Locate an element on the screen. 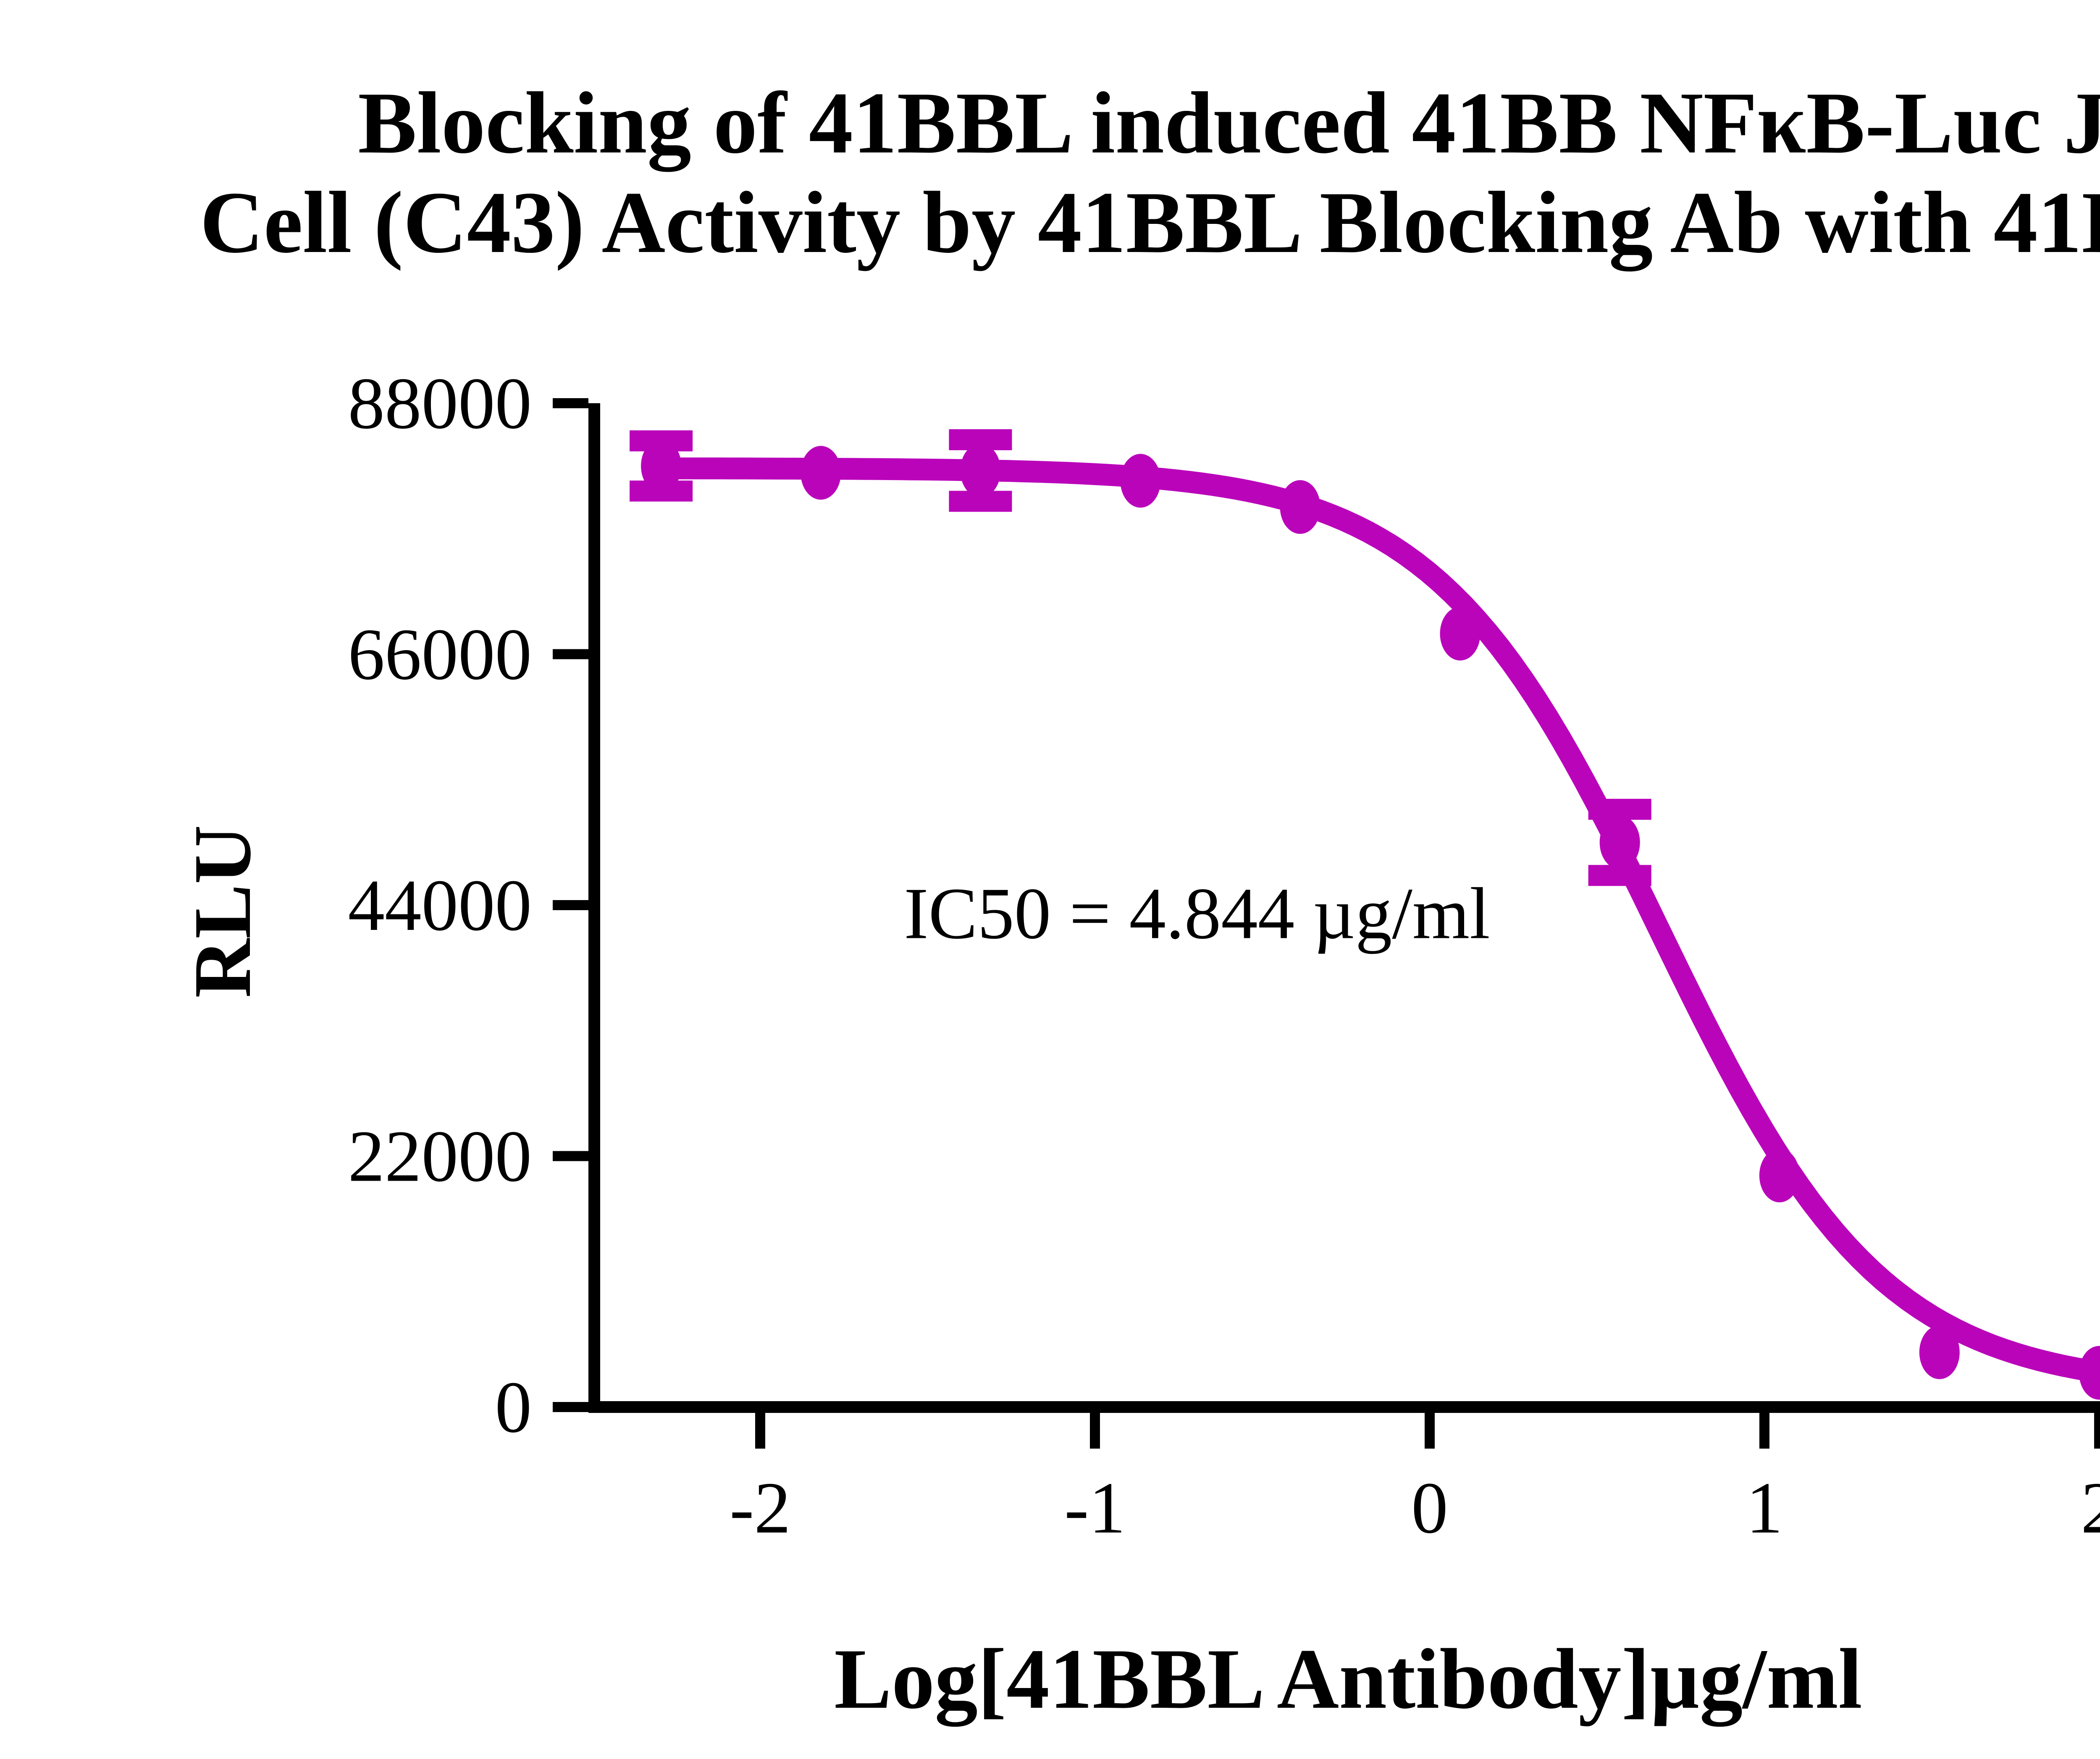 Image resolution: width=2100 pixels, height=1759 pixels. ic50-annotation: IC50 = 4.844 µg/ml is located at coordinates (1197, 913).